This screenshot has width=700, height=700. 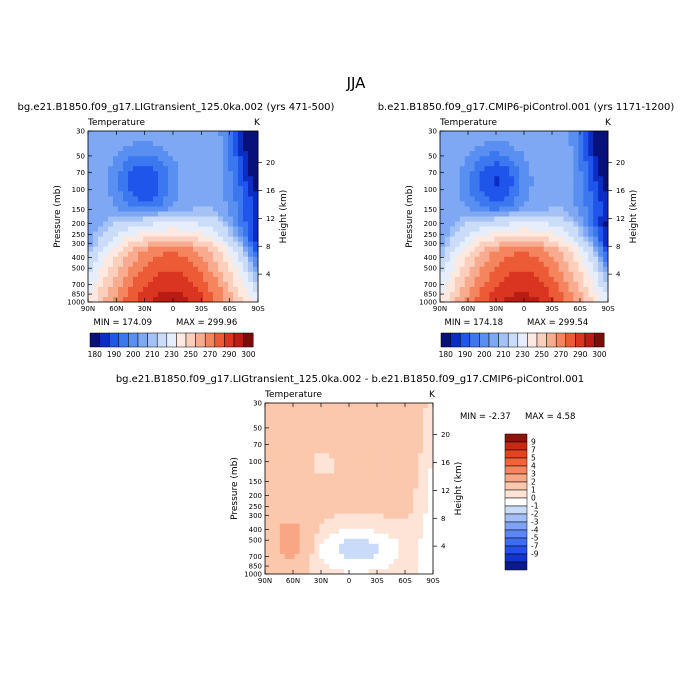 I want to click on colorbar-label: 290, so click(x=580, y=354).